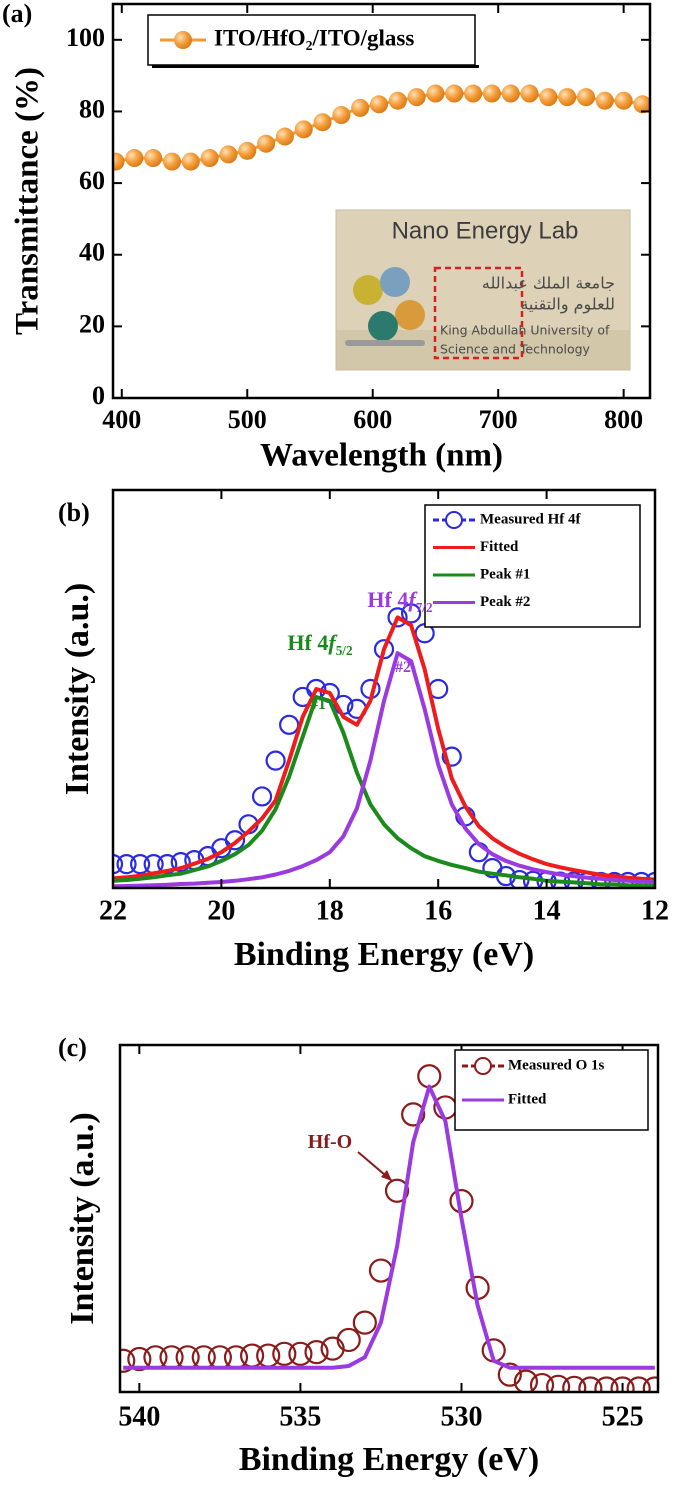  Describe the element at coordinates (438, 910) in the screenshot. I see `x-tick-label: 16` at that location.